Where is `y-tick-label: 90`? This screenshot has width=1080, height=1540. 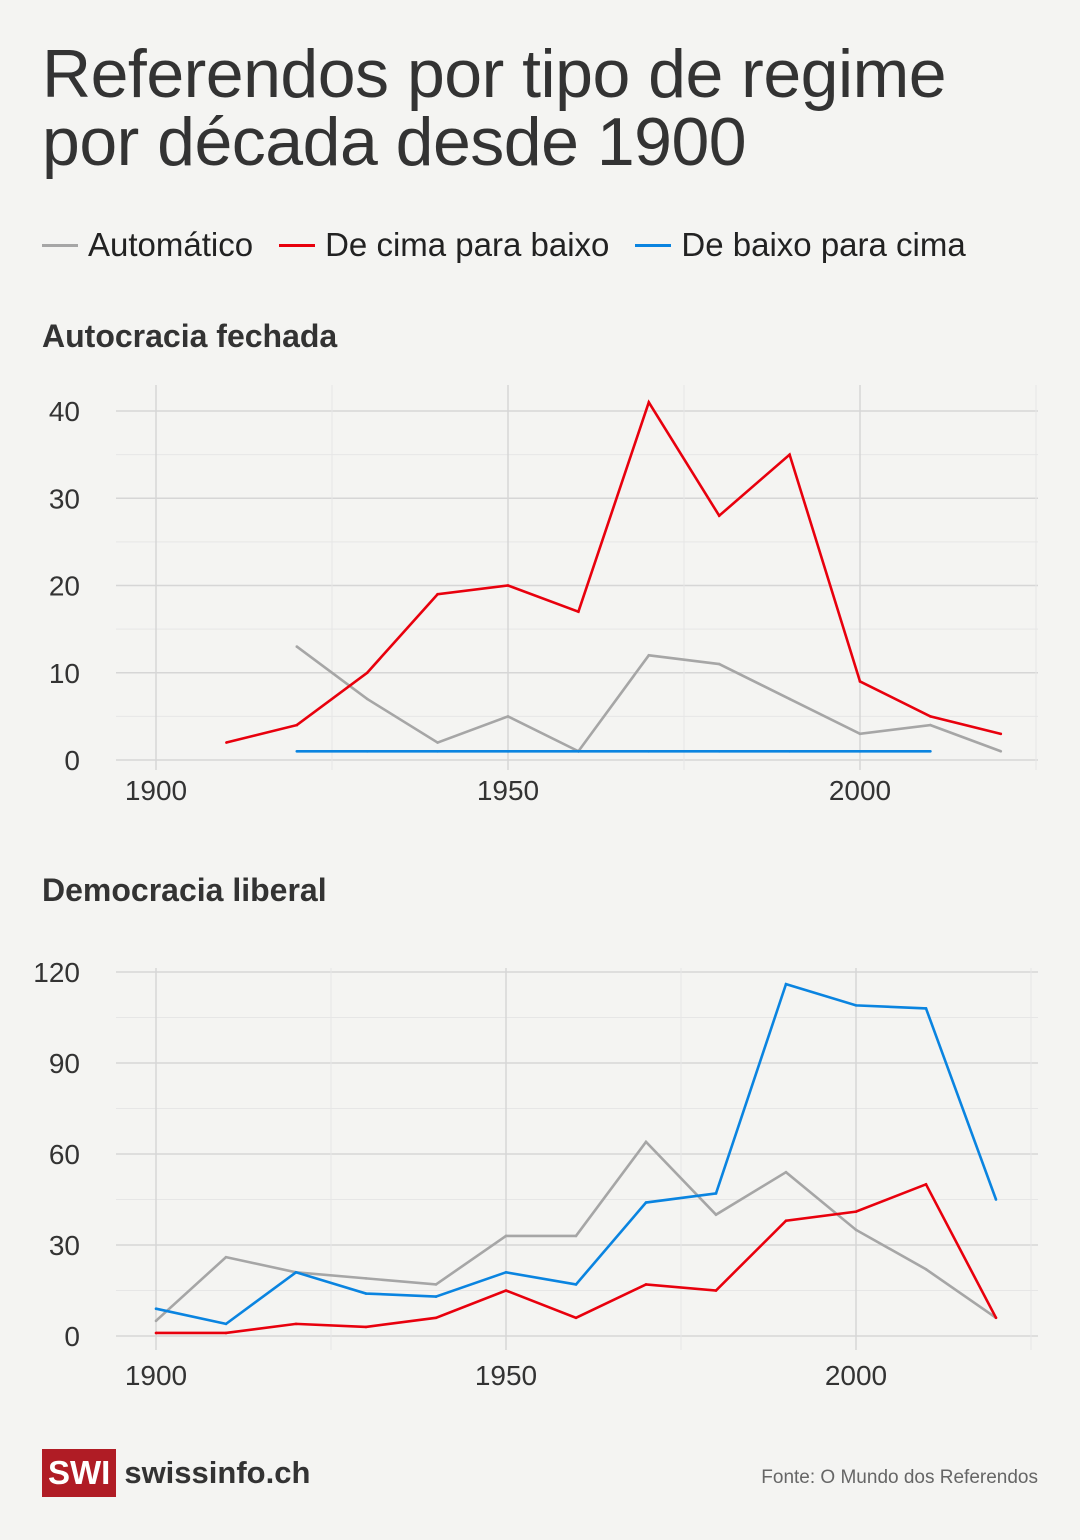 y-tick-label: 90 is located at coordinates (64, 1063).